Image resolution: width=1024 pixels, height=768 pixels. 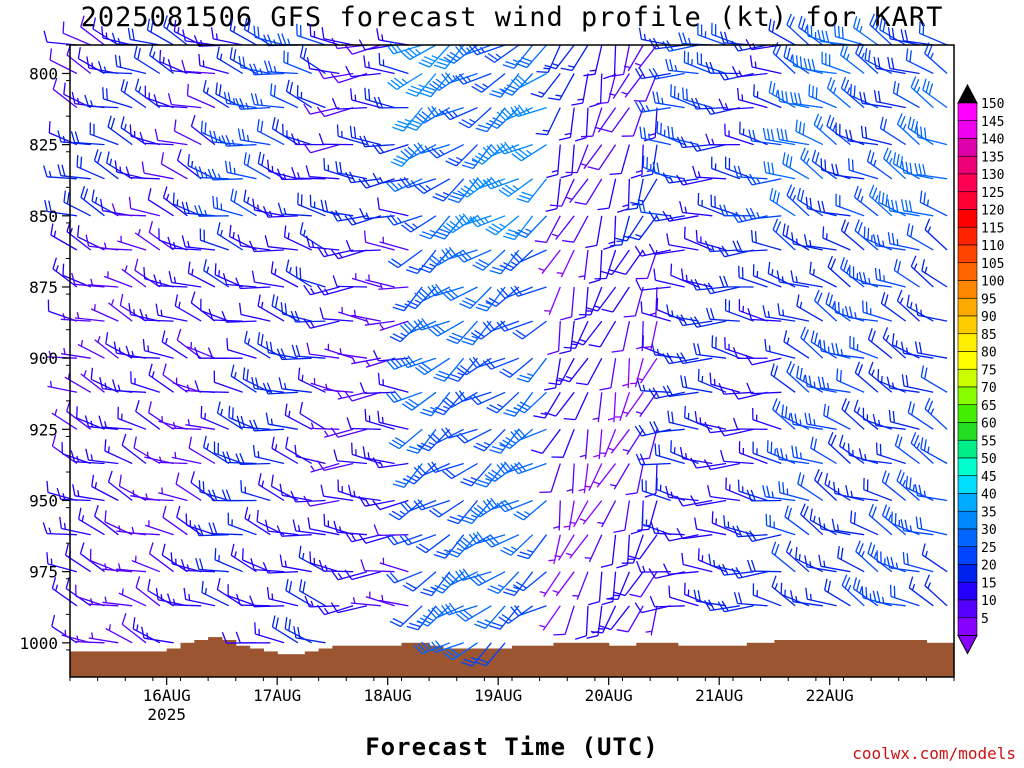 I want to click on ground-column, so click(x=850, y=658).